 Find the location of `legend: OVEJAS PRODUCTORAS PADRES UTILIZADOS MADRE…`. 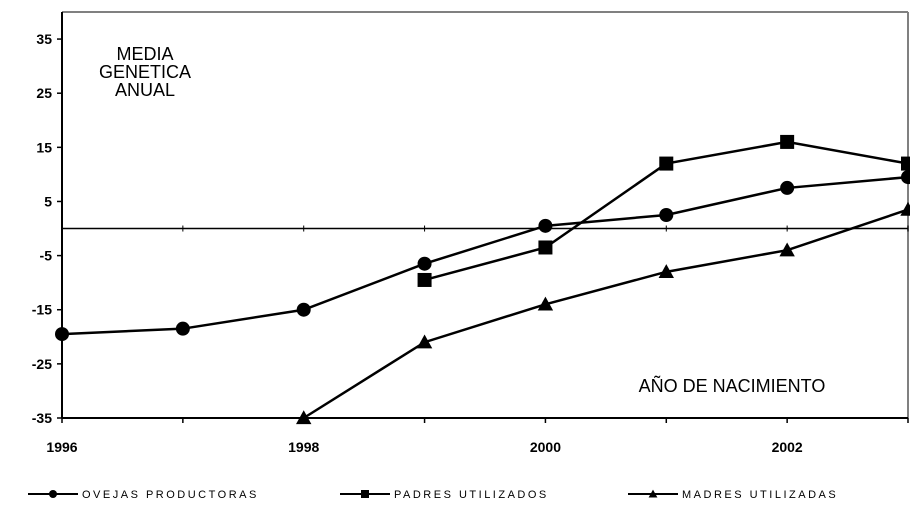

legend: OVEJAS PRODUCTORAS PADRES UTILIZADOS MADRE… is located at coordinates (433, 495).